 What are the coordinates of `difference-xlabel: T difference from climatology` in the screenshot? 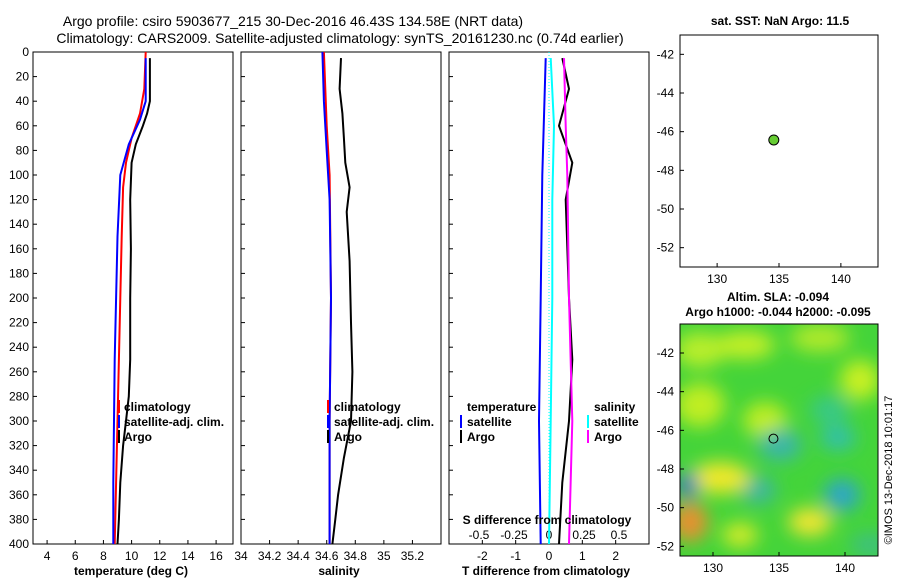 It's located at (546, 571).